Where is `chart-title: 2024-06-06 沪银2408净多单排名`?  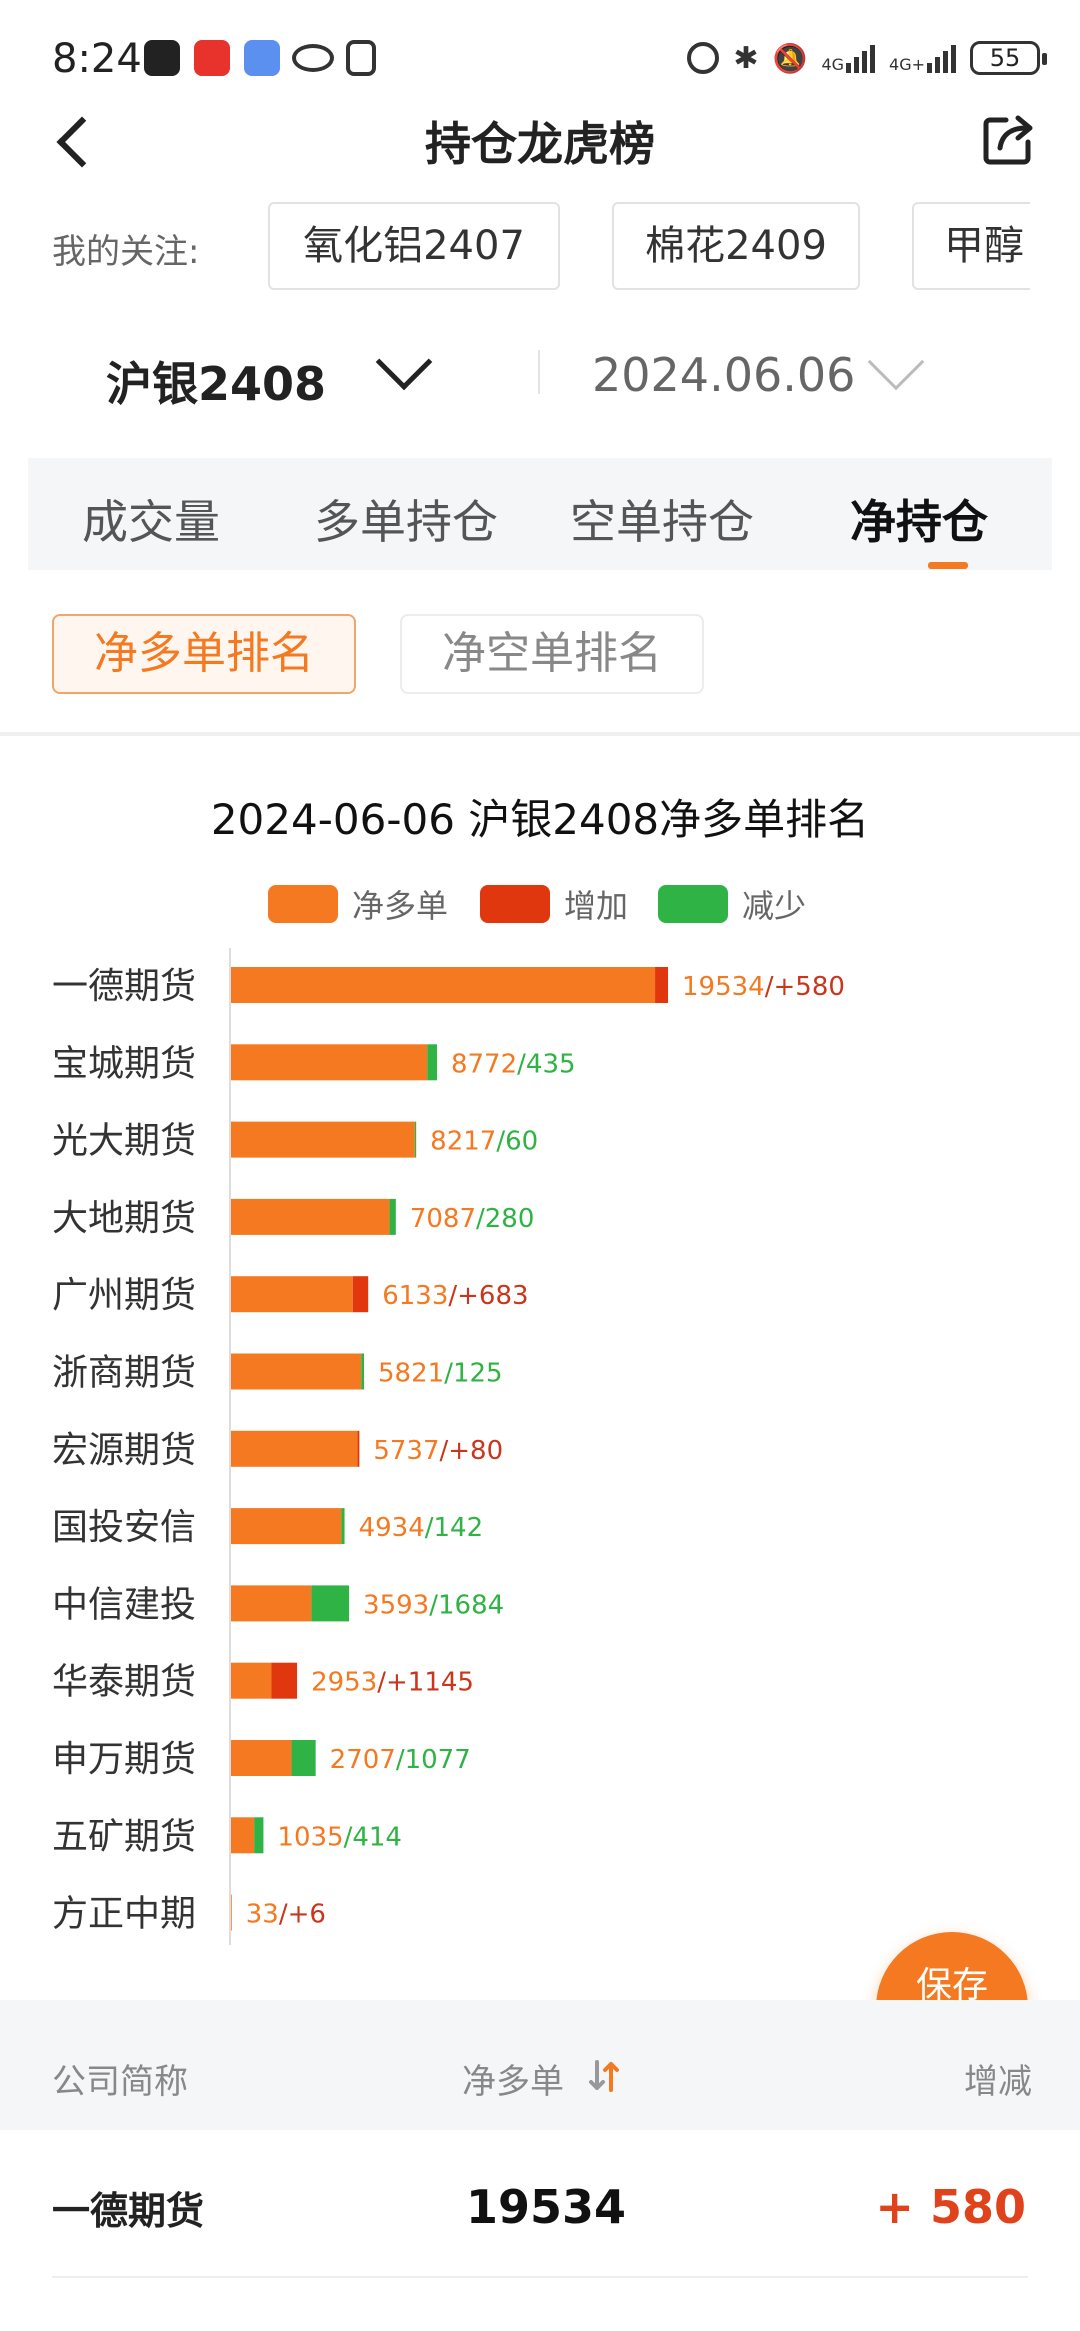 chart-title: 2024-06-06 沪银2408净多单排名 is located at coordinates (540, 819).